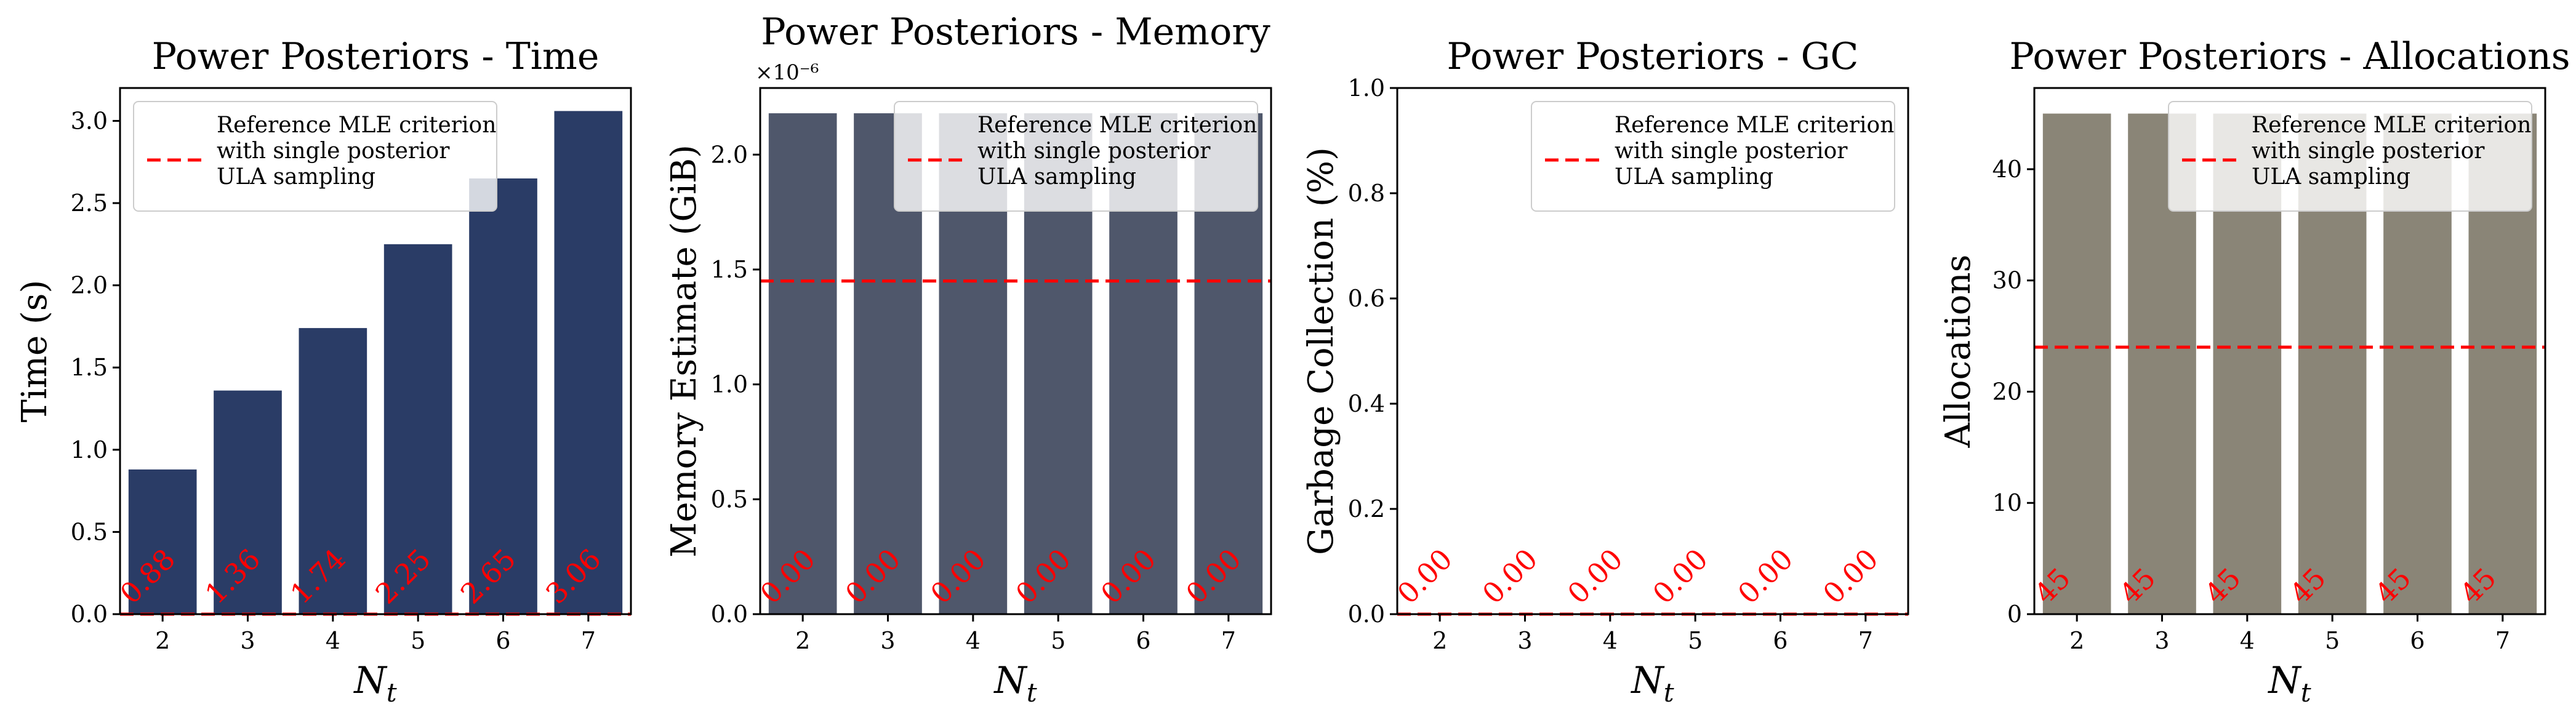 Image resolution: width=2576 pixels, height=720 pixels. Describe the element at coordinates (1653, 56) in the screenshot. I see `chart-title: Power Posteriors - GC` at that location.